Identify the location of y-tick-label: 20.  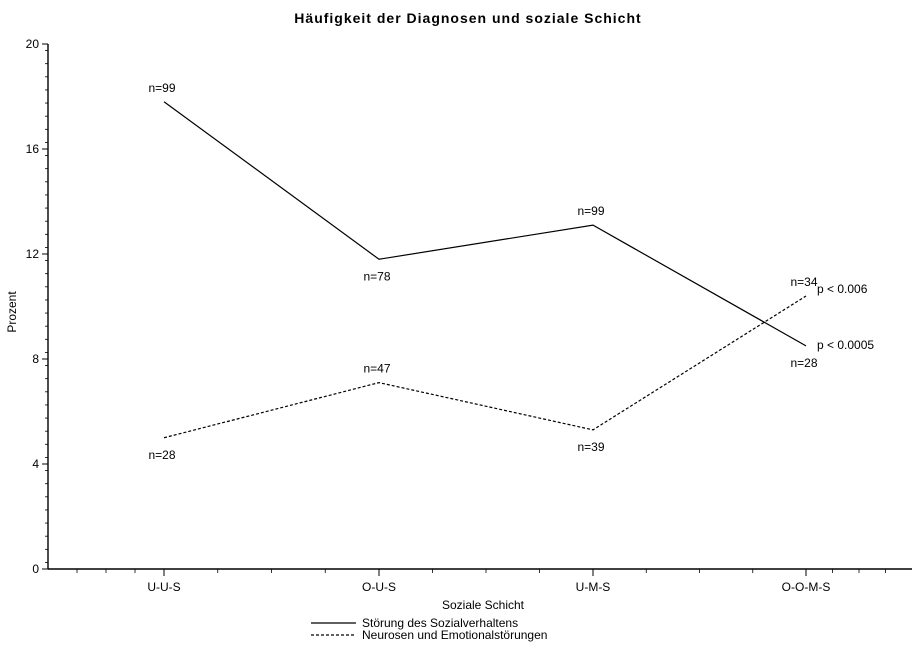
(33, 44).